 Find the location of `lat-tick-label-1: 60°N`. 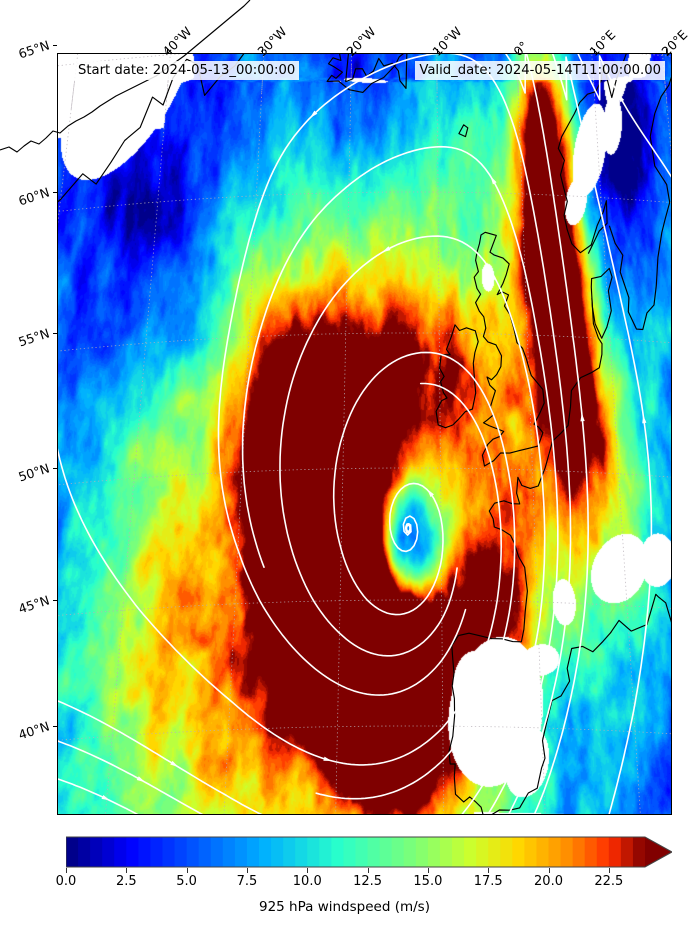

lat-tick-label-1: 60°N is located at coordinates (34, 196).